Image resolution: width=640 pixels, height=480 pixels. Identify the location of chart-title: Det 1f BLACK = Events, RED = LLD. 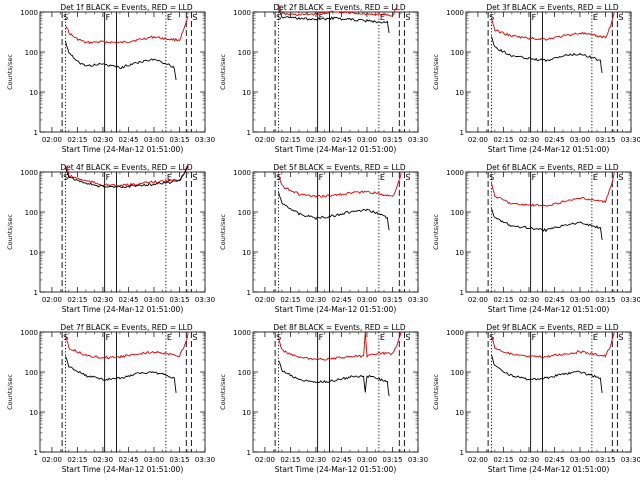
(126, 7).